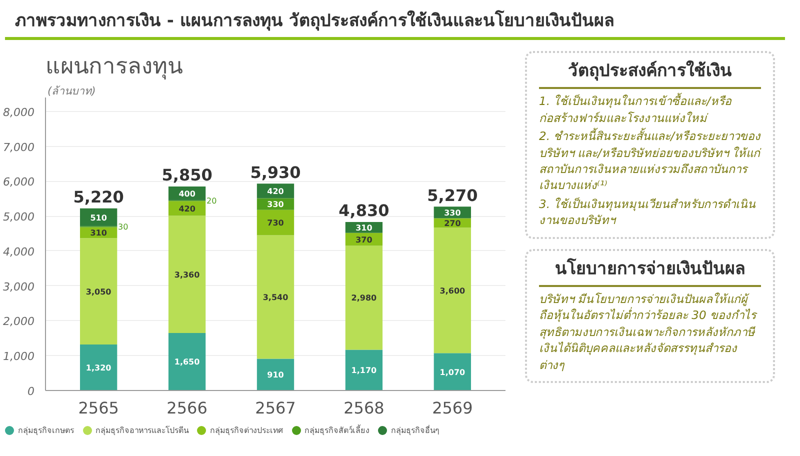  What do you see at coordinates (453, 223) in the screenshot?
I see `data-label: 270` at bounding box center [453, 223].